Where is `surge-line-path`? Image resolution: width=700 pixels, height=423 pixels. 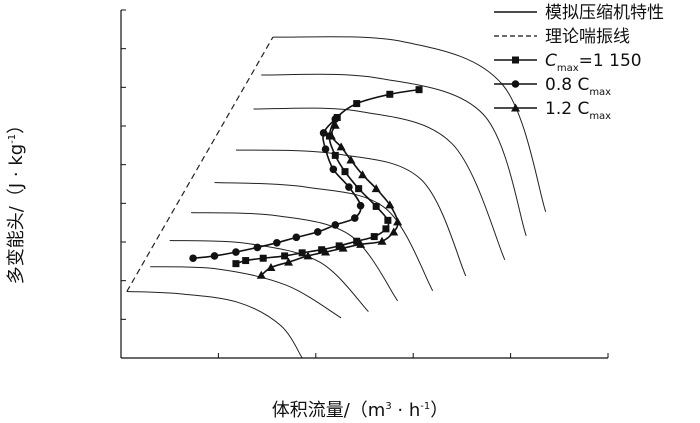
surge-line-path is located at coordinates (200, 164).